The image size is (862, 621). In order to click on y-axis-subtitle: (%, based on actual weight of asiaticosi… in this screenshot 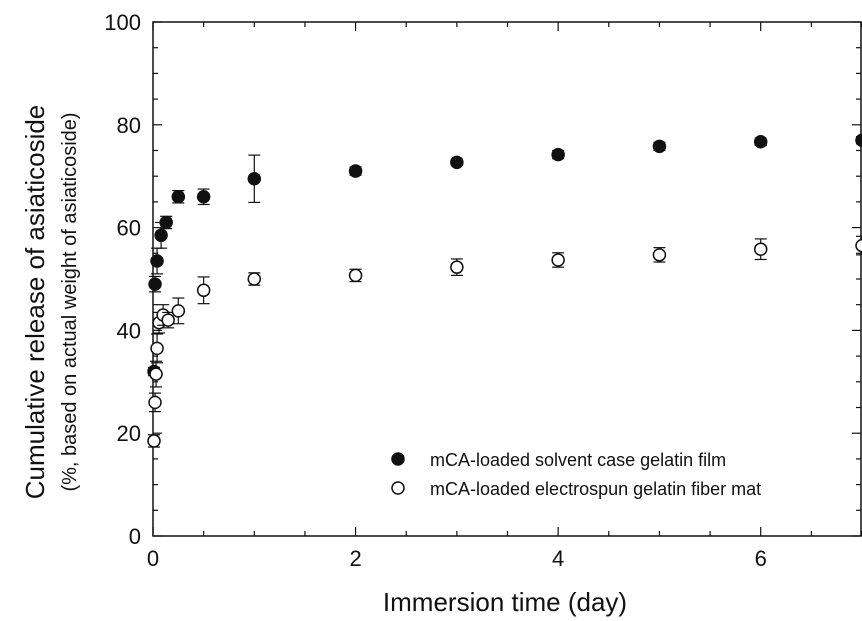, I will do `click(70, 301)`.